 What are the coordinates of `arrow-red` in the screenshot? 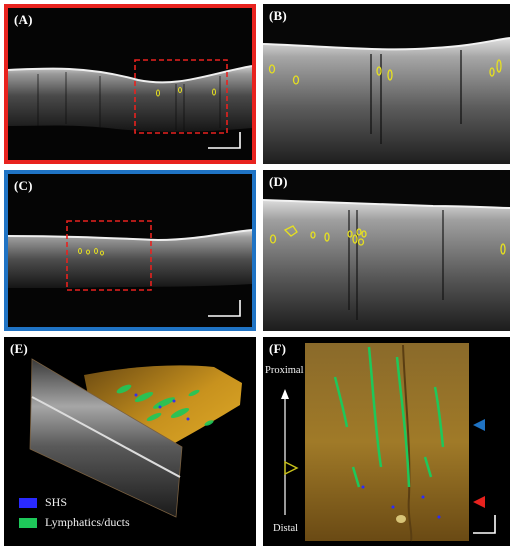 It's located at (479, 502).